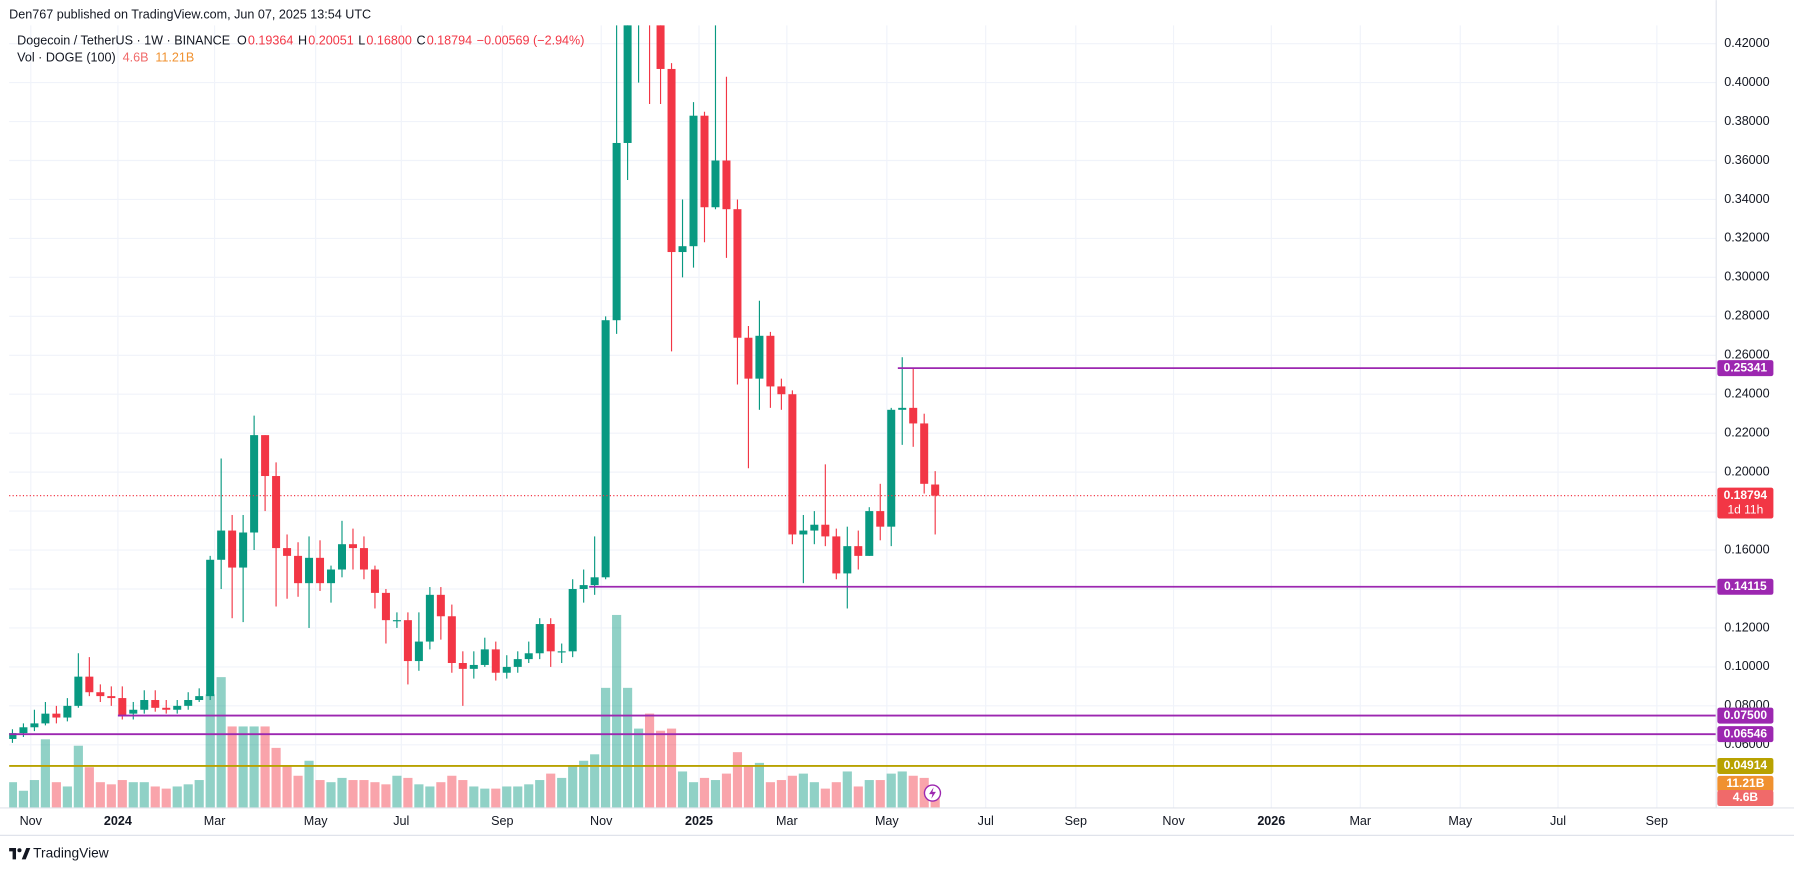 Image resolution: width=1794 pixels, height=871 pixels. Describe the element at coordinates (1746, 121) in the screenshot. I see `y-tick-label: 0.38000` at that location.